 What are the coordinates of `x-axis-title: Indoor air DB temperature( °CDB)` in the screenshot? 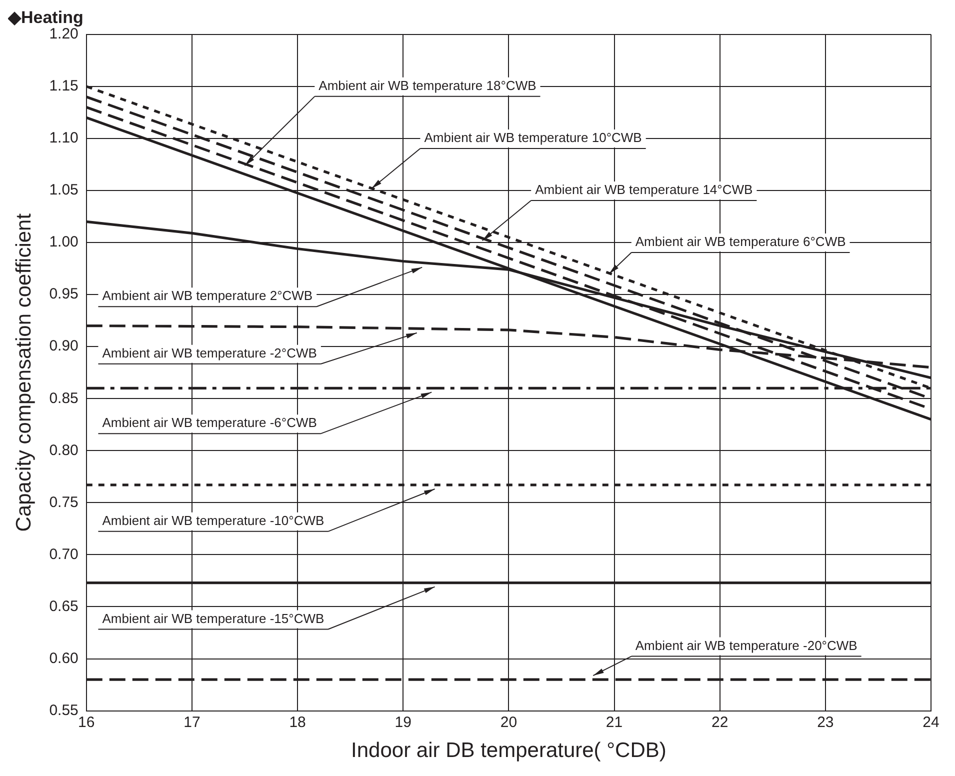 It's located at (508, 750).